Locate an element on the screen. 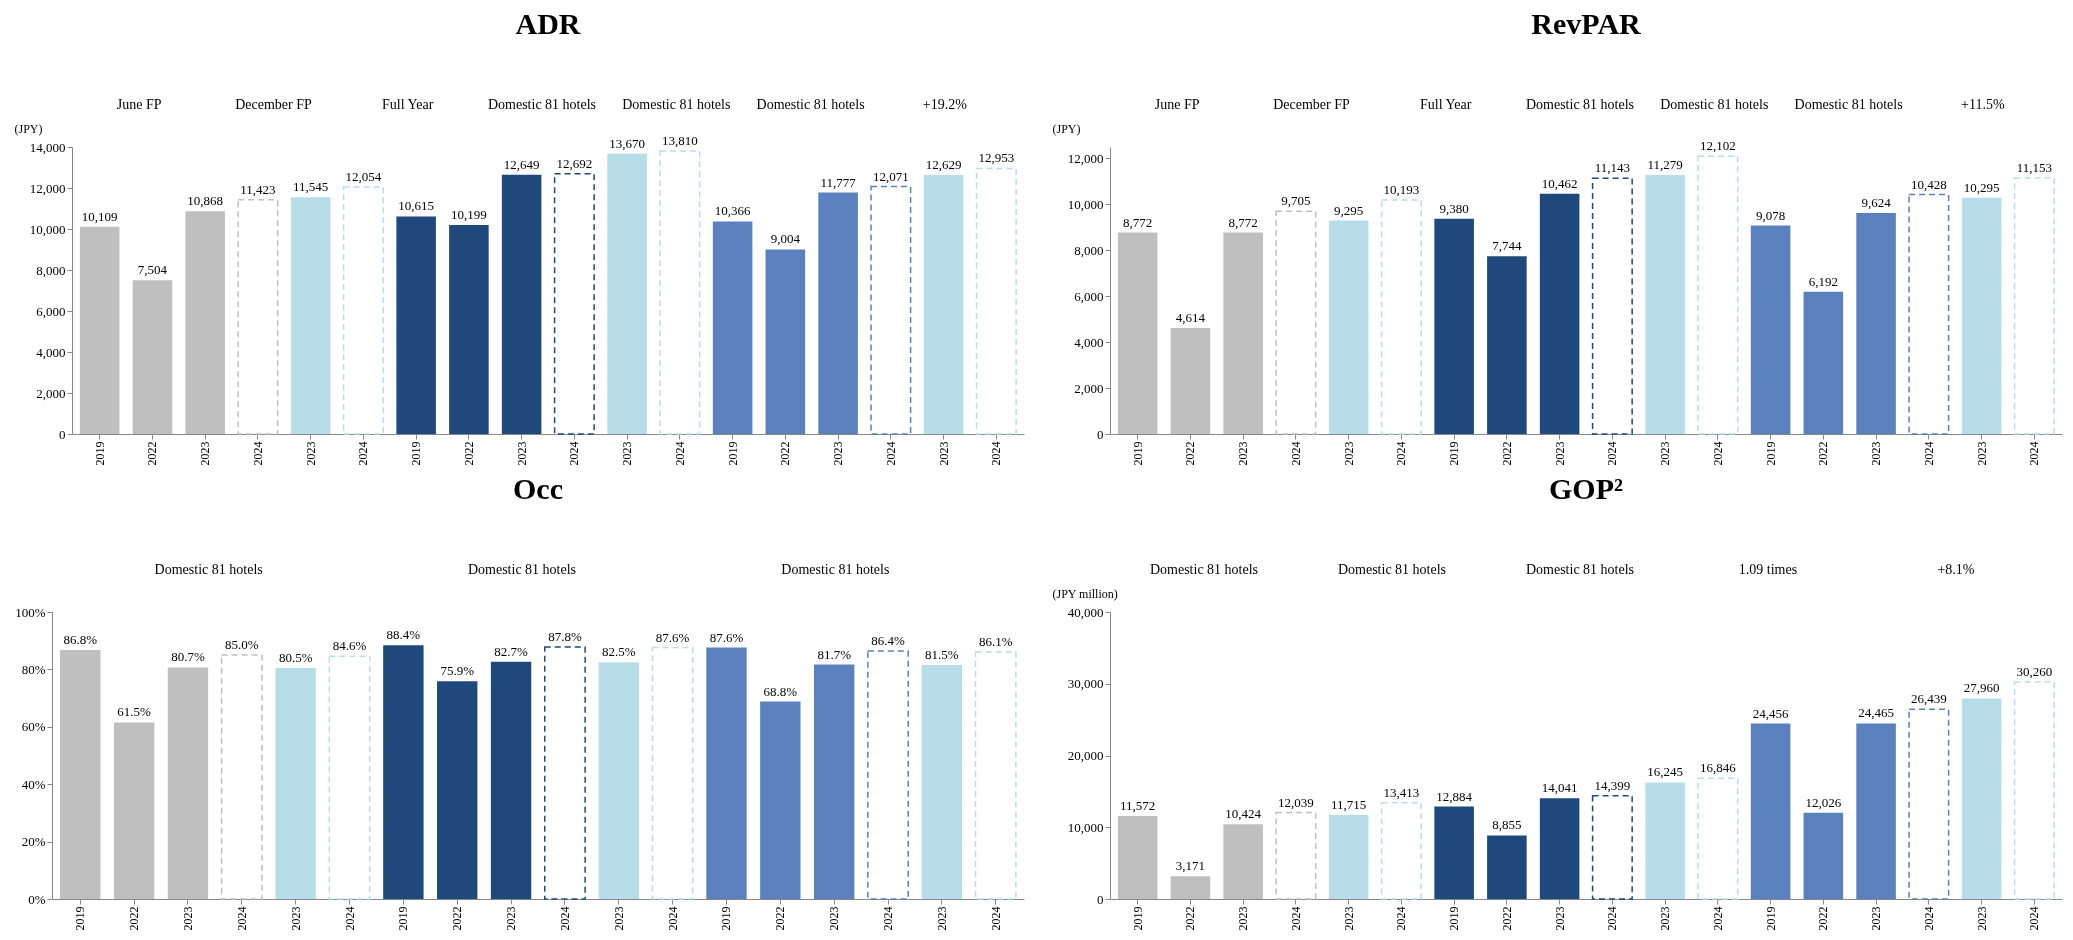 The height and width of the screenshot is (940, 2073). y-tick-label: 20% is located at coordinates (33, 842).